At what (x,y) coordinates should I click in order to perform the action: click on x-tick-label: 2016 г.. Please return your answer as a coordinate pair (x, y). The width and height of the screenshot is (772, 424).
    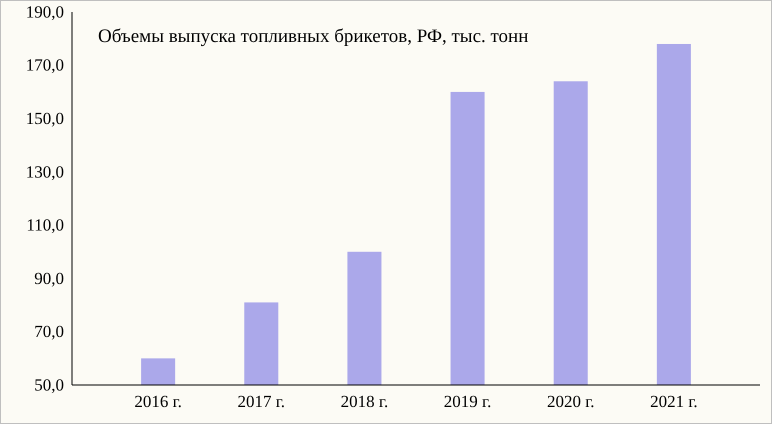
    Looking at the image, I should click on (158, 402).